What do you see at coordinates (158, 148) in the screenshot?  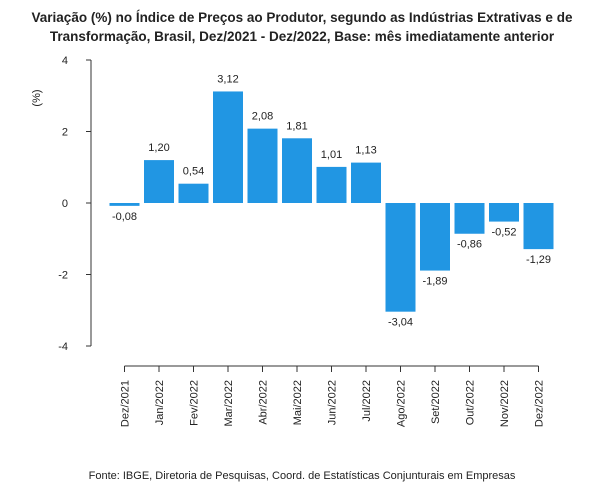 I see `data-label: 1,20` at bounding box center [158, 148].